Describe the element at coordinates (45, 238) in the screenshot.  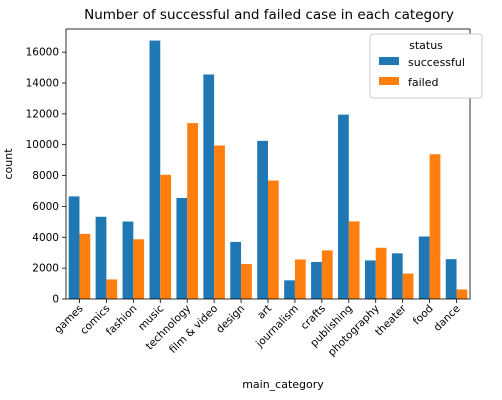
I see `y-tick-label: 4000` at that location.